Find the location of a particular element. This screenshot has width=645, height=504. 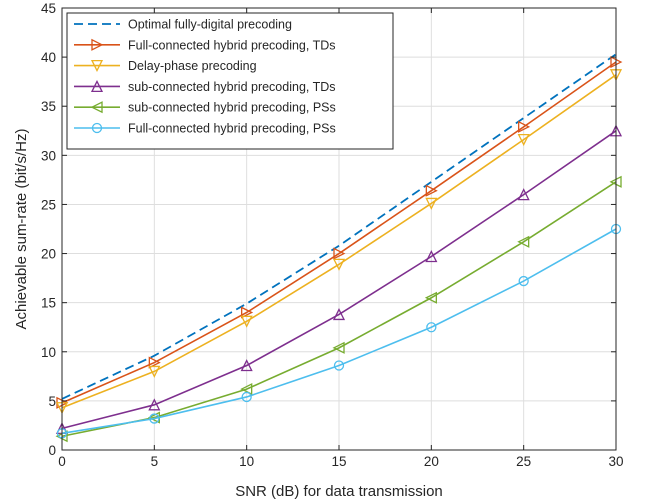

legend-item: Optimal fully-digital precoding is located at coordinates (183, 25).